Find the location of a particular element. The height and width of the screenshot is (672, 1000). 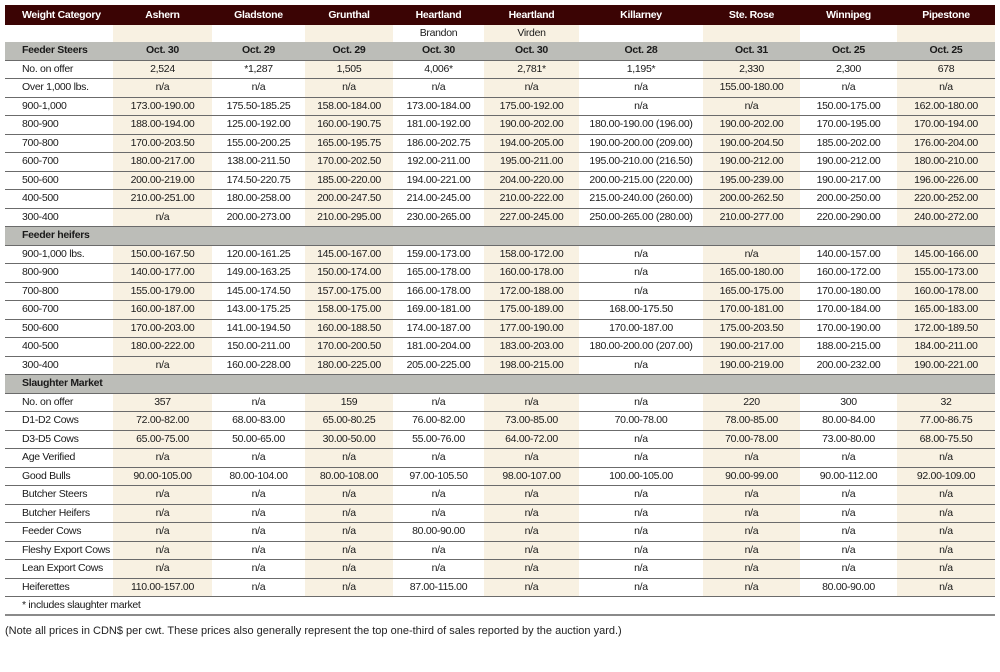

price-cell: 205.00-225.00 is located at coordinates (438, 365).